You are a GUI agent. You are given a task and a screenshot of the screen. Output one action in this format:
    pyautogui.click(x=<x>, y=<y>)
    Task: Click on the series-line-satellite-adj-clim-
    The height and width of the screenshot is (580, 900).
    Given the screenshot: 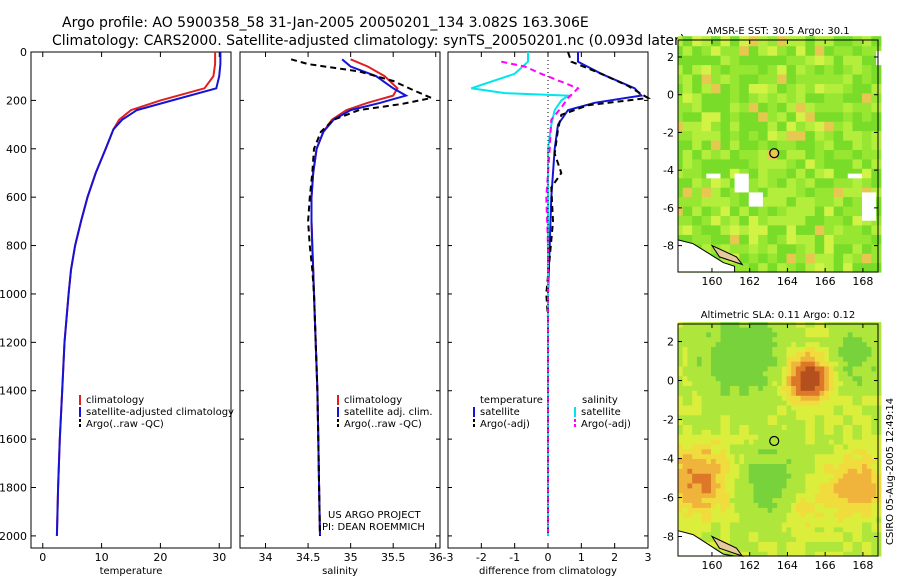 What is the action you would take?
    pyautogui.click(x=359, y=297)
    